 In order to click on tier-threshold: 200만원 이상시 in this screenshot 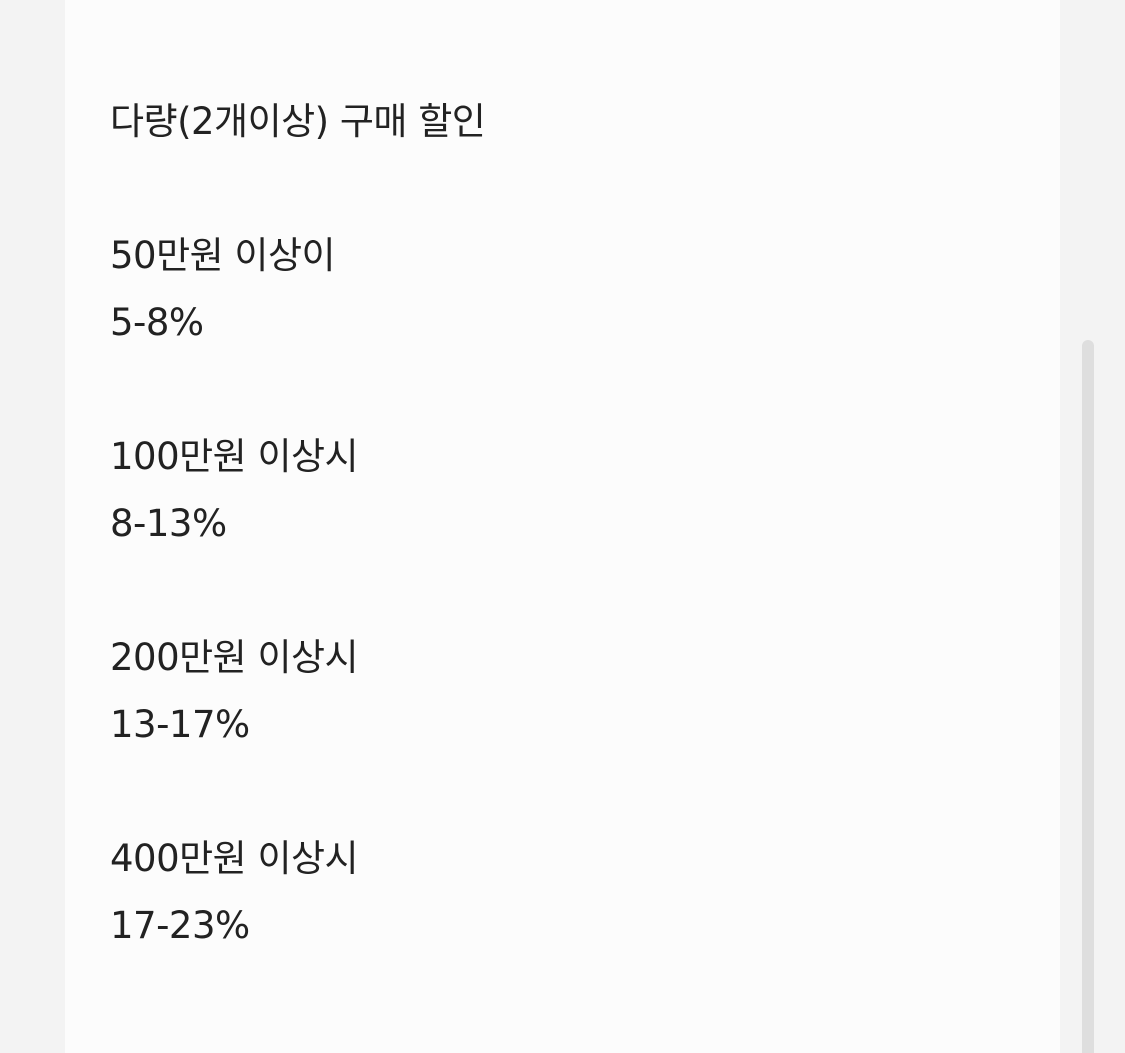, I will do `click(234, 657)`.